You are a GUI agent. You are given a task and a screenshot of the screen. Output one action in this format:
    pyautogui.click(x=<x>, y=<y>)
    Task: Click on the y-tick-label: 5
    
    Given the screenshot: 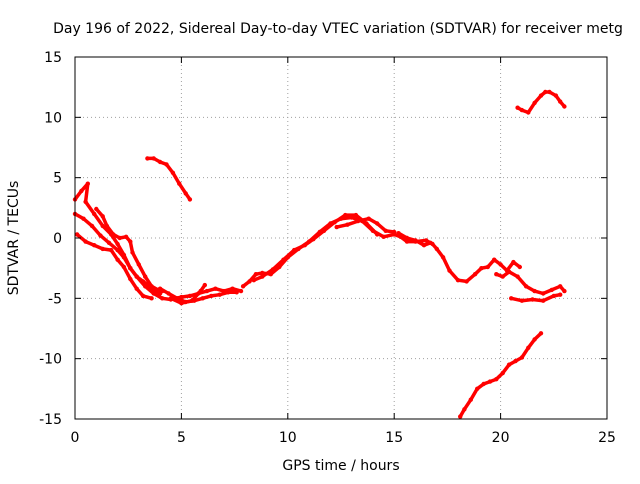 What is the action you would take?
    pyautogui.click(x=57, y=179)
    